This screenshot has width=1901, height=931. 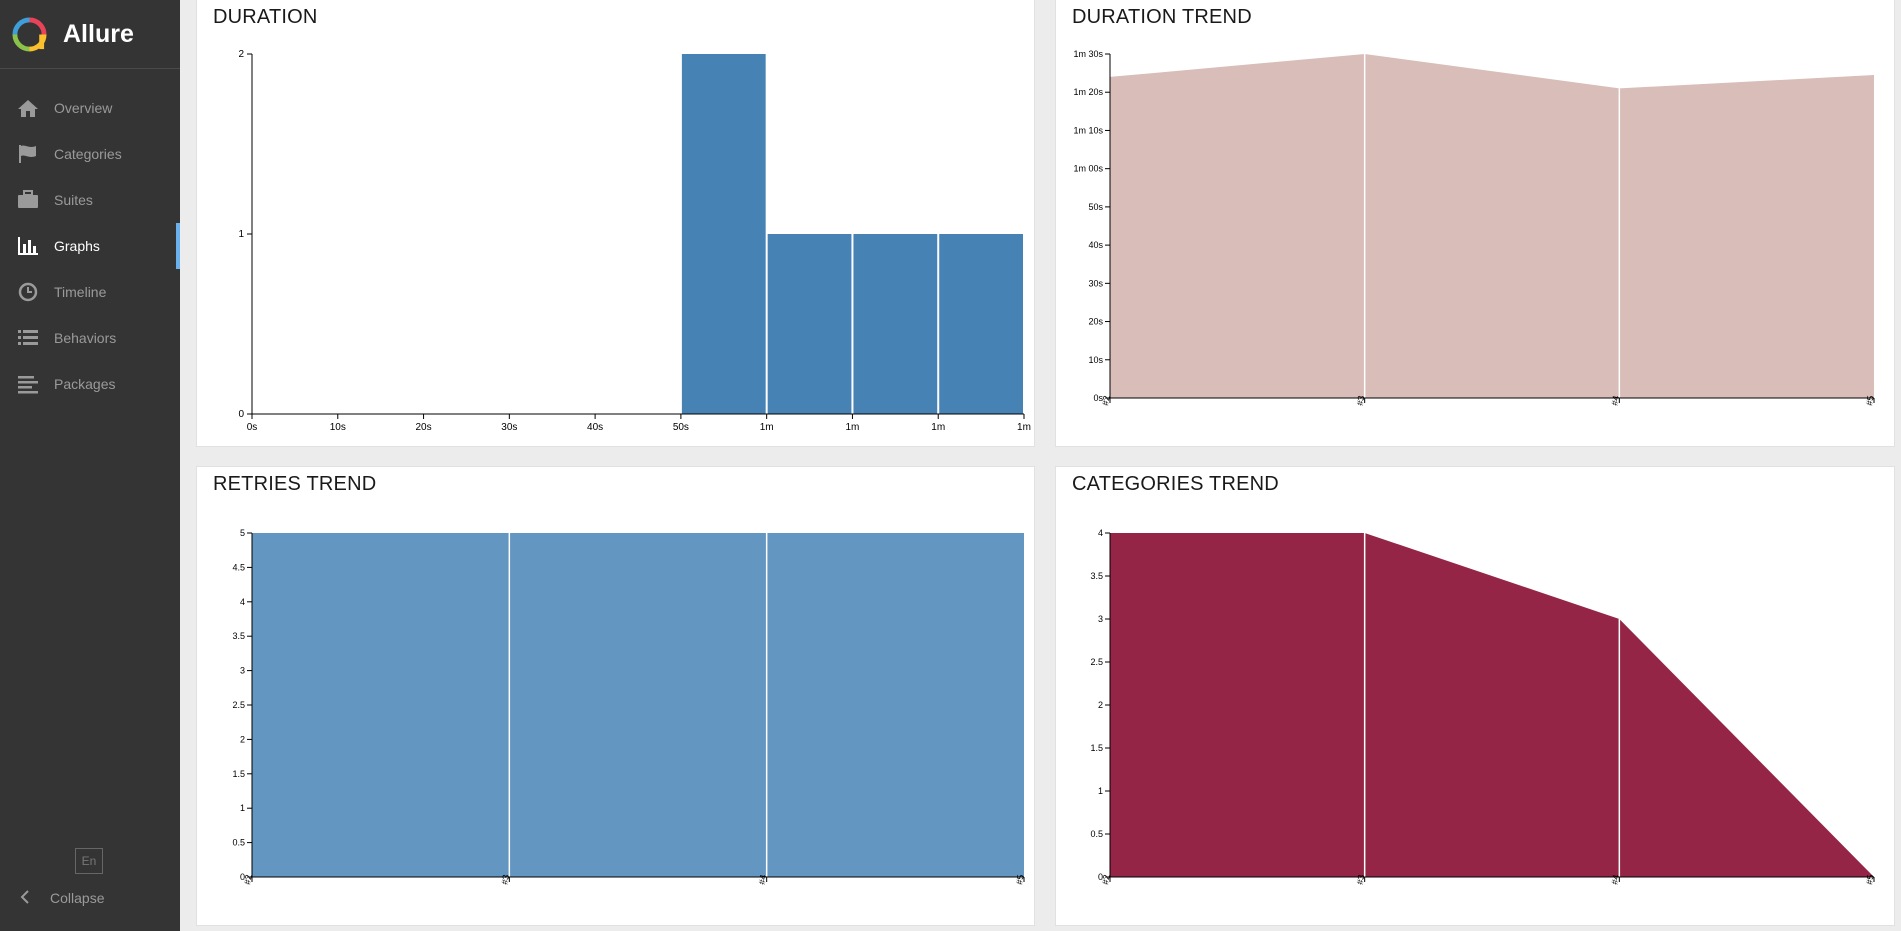 I want to click on sidebar-item-label: Overview, so click(x=83, y=108).